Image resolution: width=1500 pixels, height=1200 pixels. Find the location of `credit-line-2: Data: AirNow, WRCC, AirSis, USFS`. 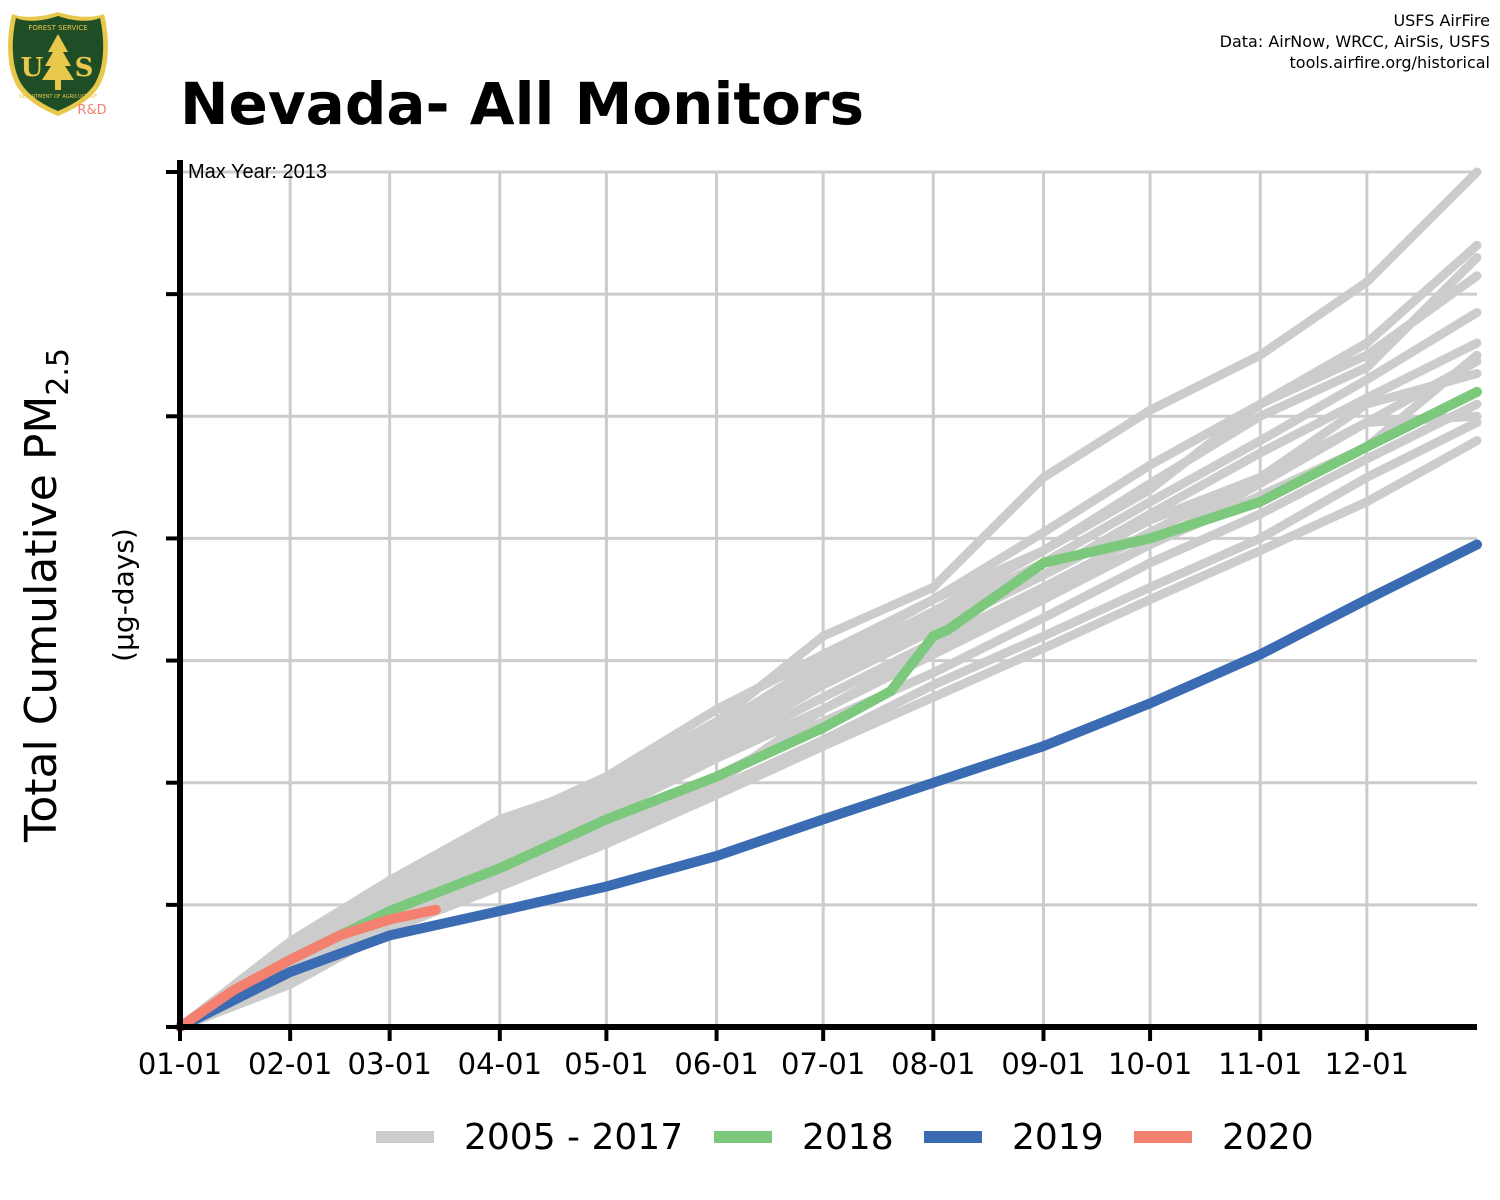

credit-line-2: Data: AirNow, WRCC, AirSis, USFS is located at coordinates (1354, 41).